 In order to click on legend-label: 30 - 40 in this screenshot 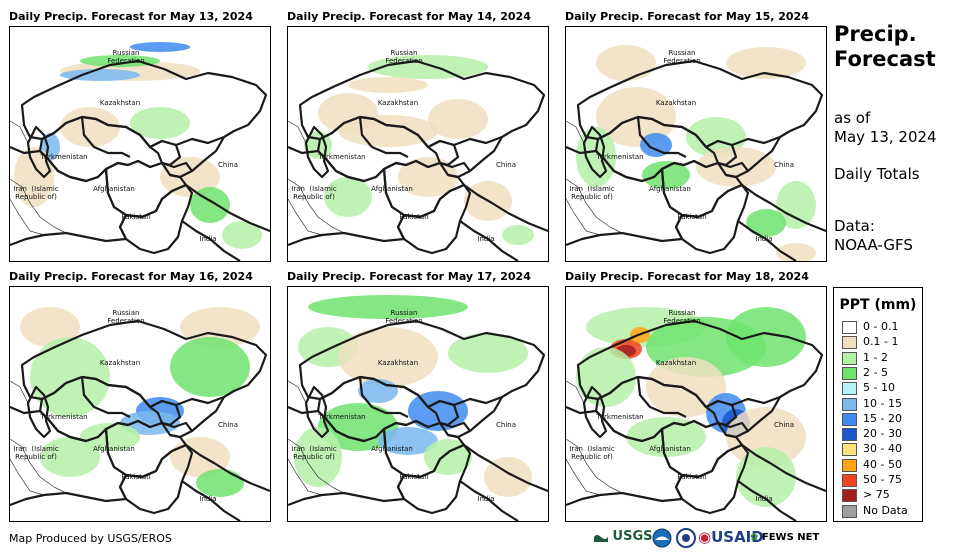, I will do `click(882, 449)`.